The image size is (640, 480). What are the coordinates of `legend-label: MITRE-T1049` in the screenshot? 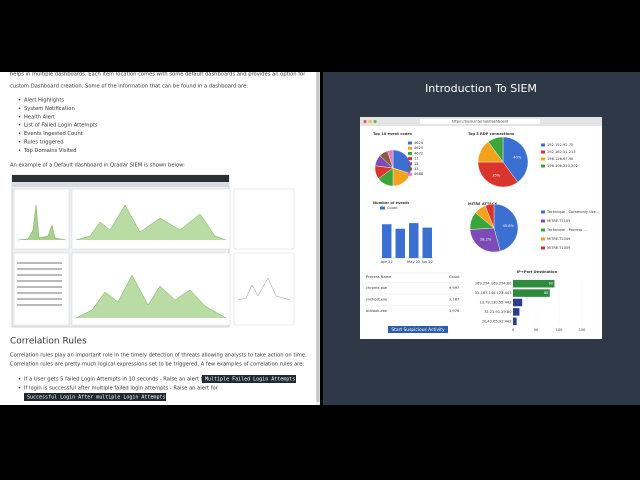 It's located at (559, 239).